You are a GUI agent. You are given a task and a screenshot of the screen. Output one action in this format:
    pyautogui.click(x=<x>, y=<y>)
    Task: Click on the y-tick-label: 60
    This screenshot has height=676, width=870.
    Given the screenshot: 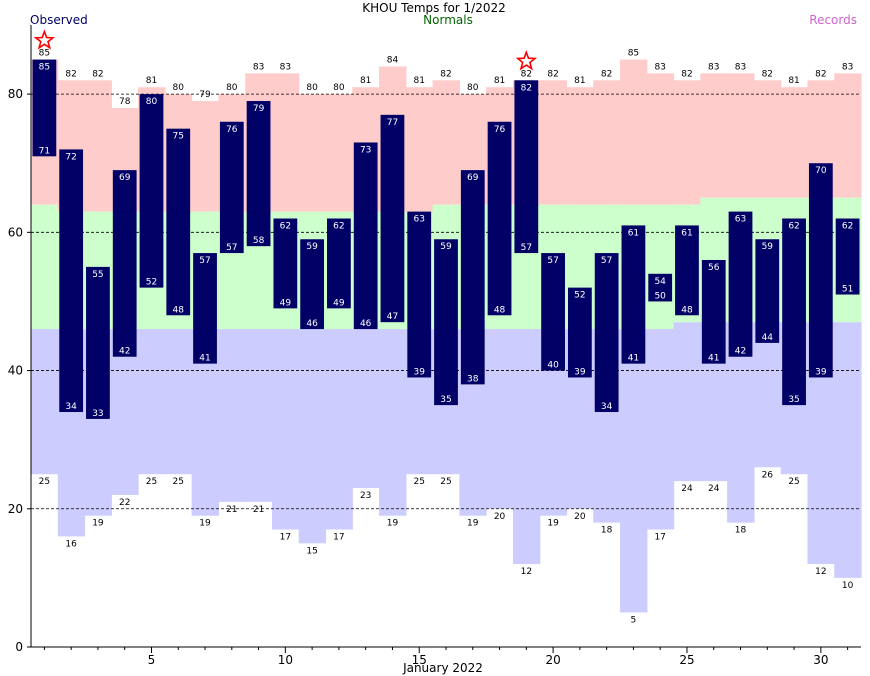 What is the action you would take?
    pyautogui.click(x=15, y=232)
    